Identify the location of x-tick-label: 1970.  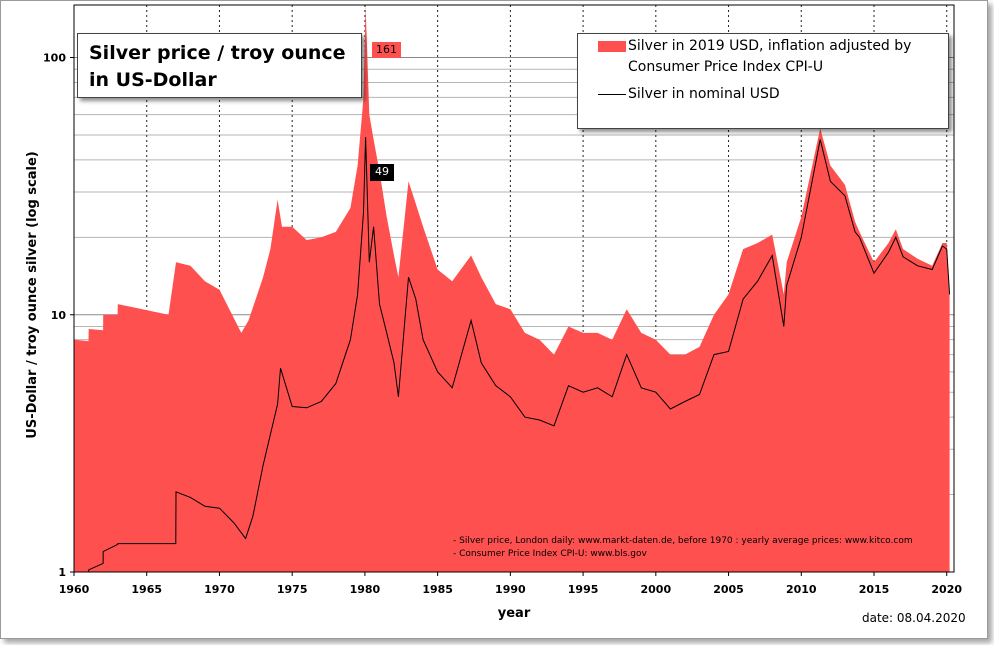
(219, 589).